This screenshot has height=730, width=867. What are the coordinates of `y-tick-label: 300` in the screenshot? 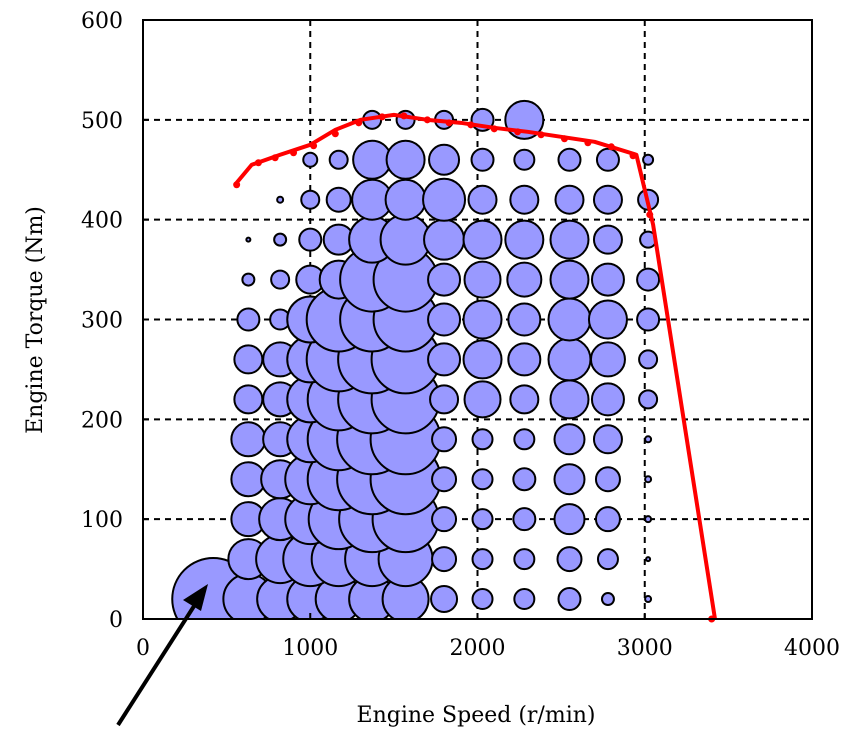 It's located at (102, 321).